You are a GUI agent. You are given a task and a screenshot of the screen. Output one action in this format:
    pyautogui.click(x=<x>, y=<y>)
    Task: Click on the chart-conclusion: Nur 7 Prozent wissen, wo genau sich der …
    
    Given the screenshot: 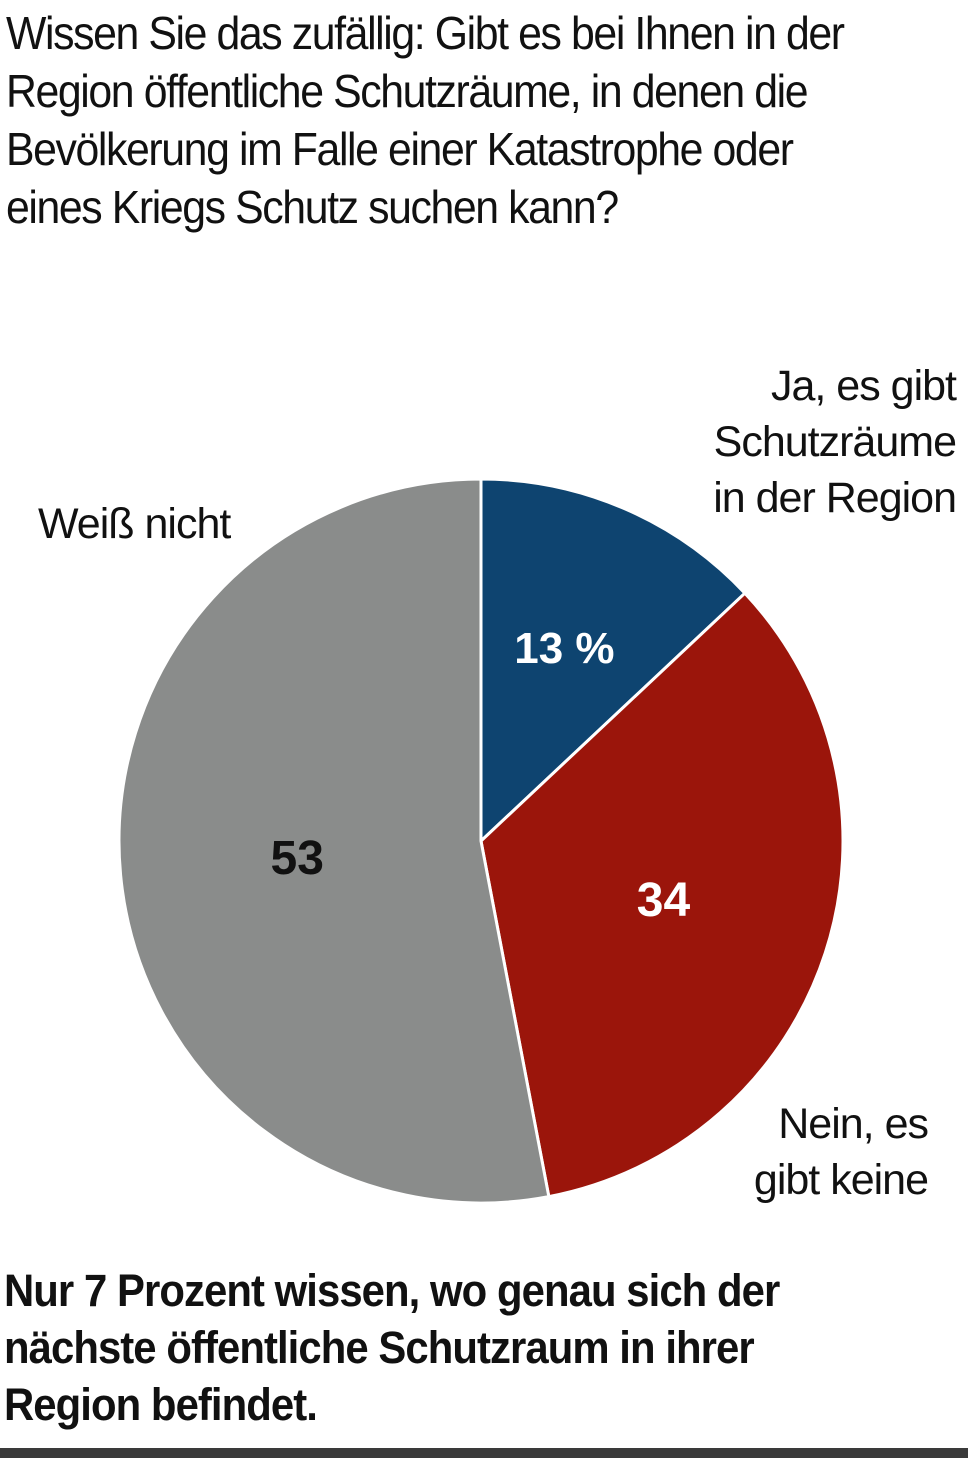 What is the action you would take?
    pyautogui.click(x=392, y=1347)
    